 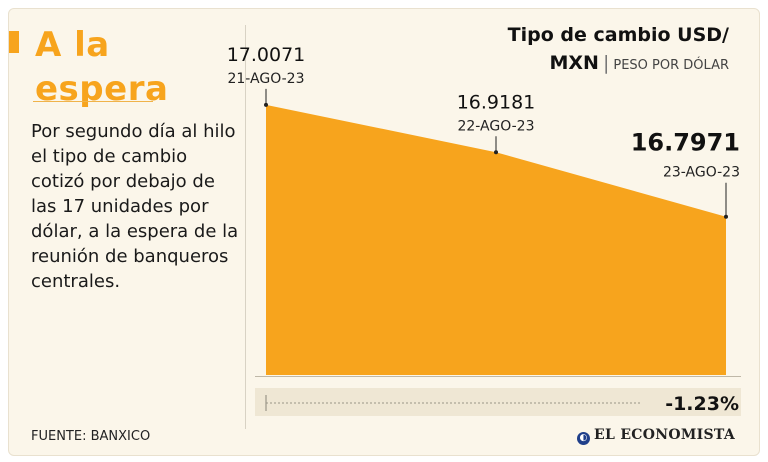 I want to click on change-percent-label: -1.23%, so click(x=702, y=404).